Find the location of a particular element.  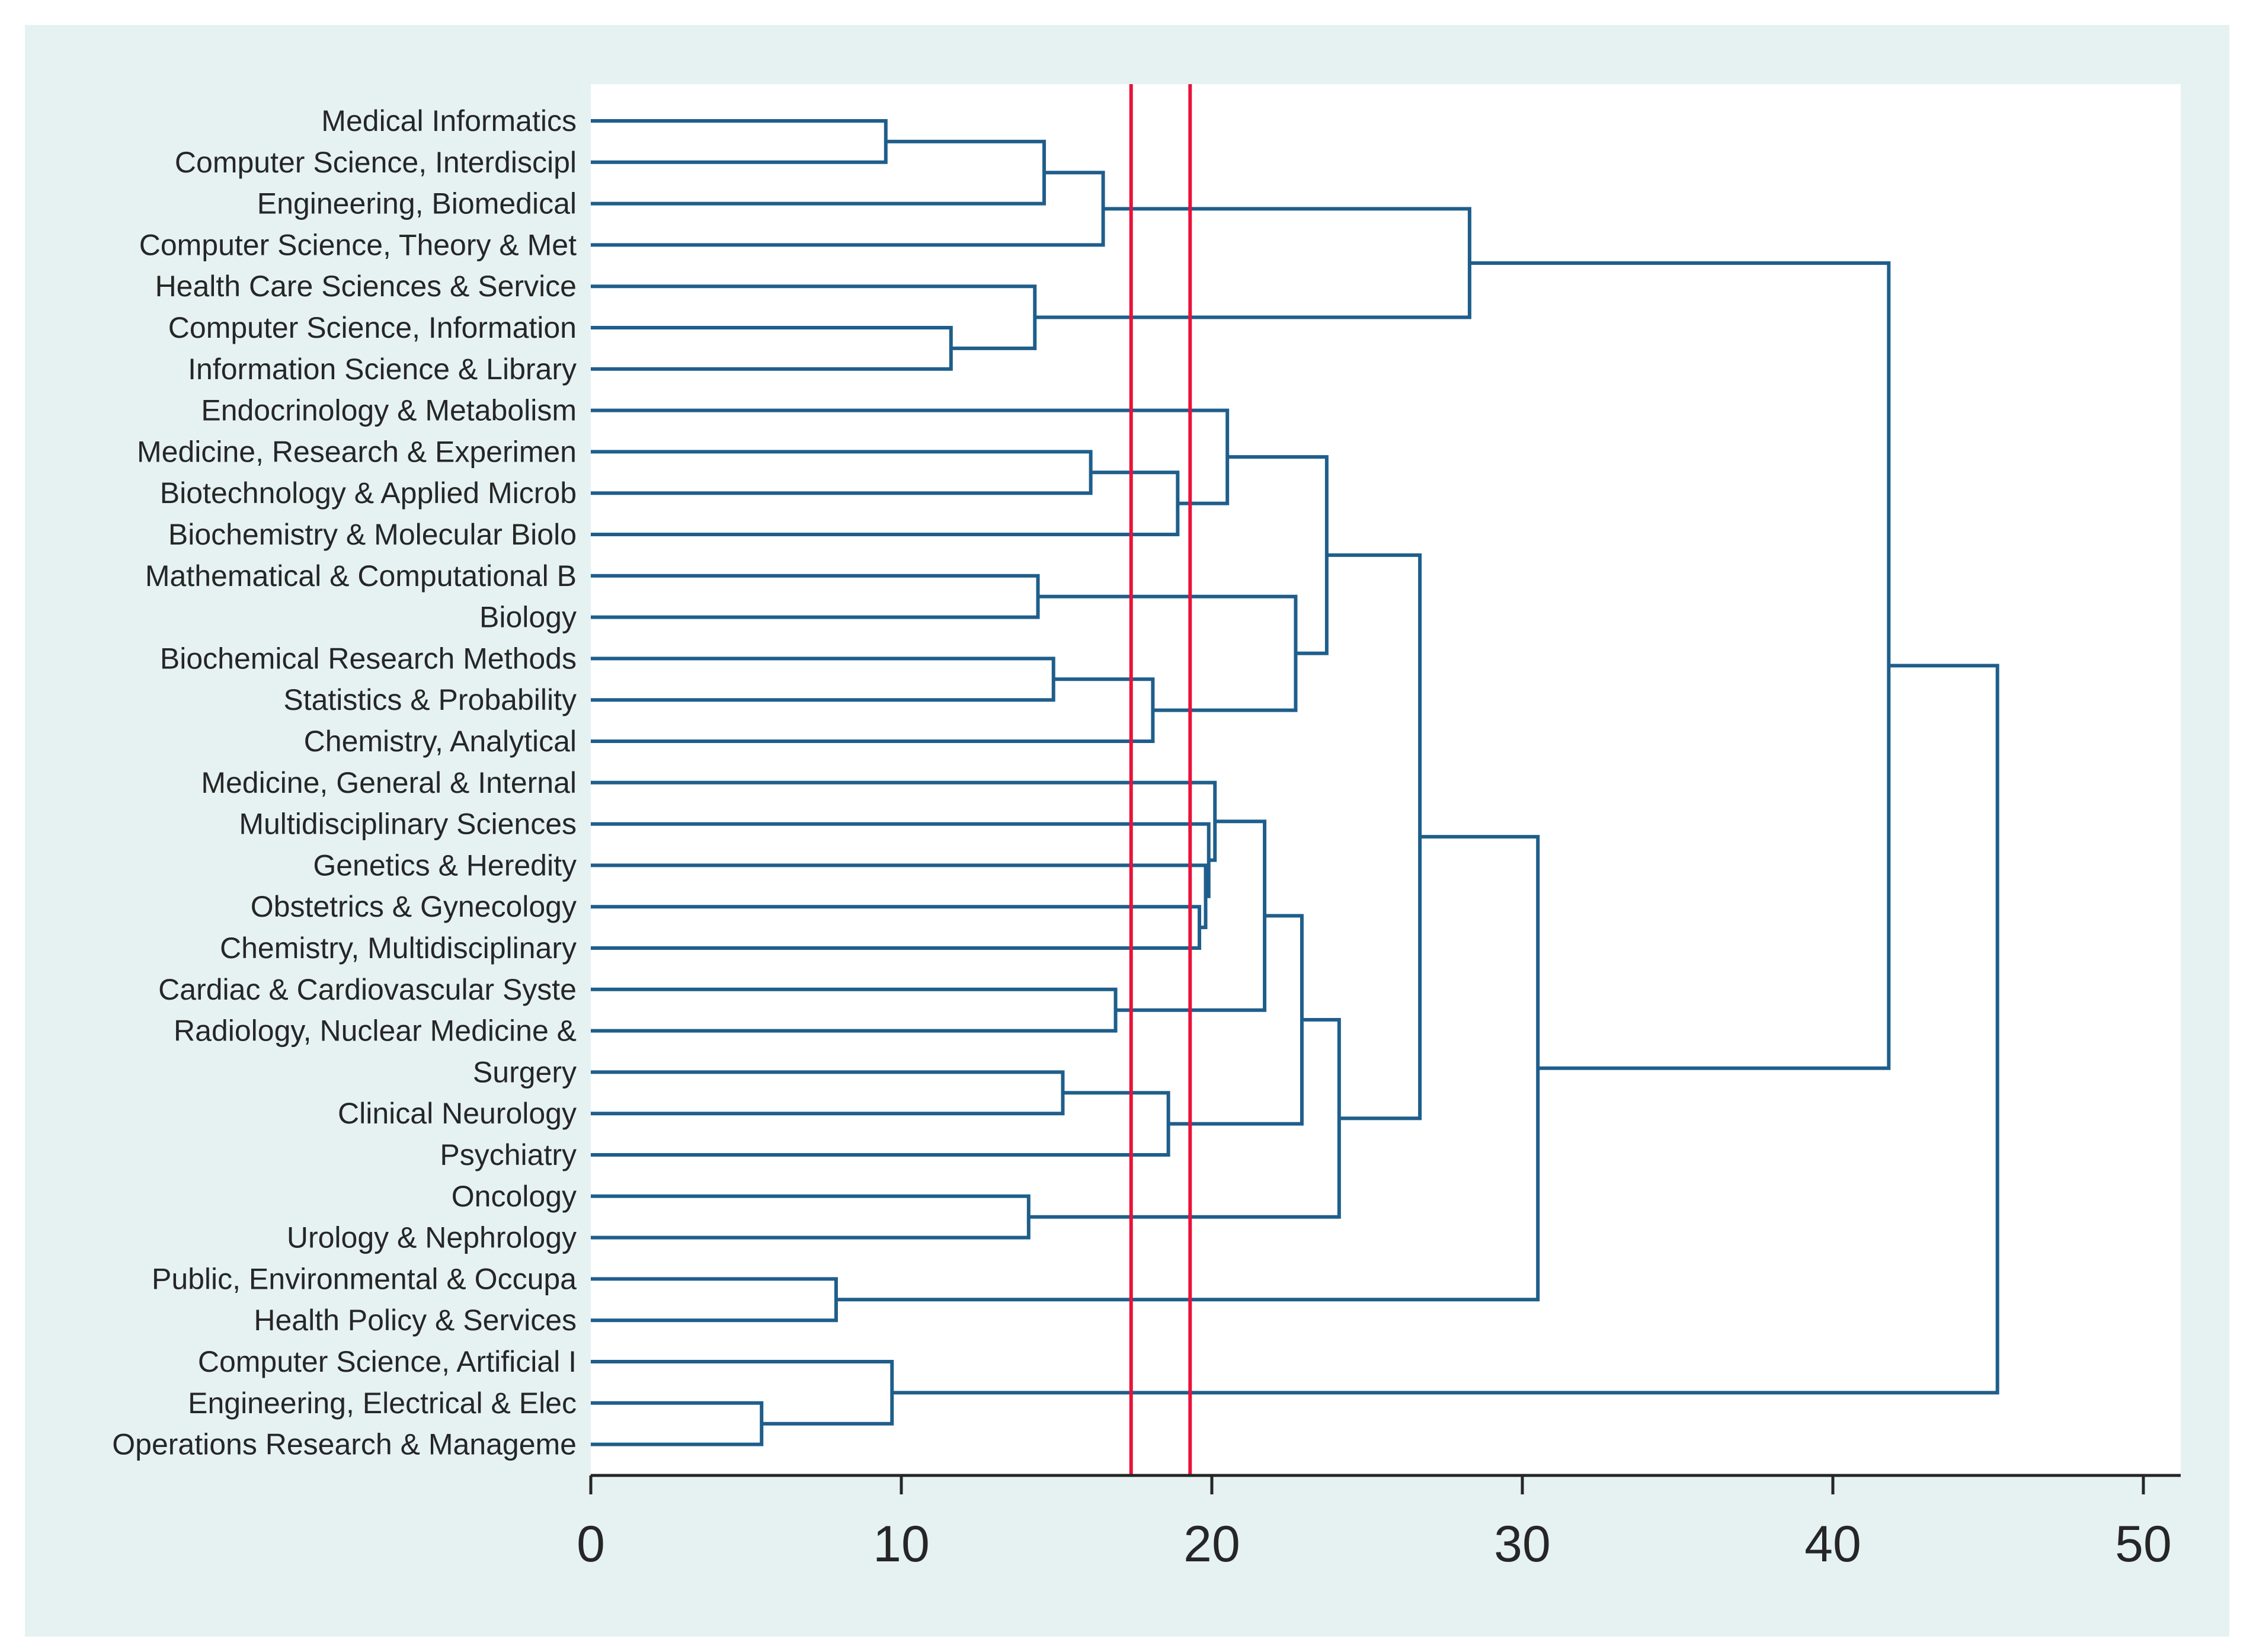

leaf-label: Operations Research & Manageme is located at coordinates (345, 1445).